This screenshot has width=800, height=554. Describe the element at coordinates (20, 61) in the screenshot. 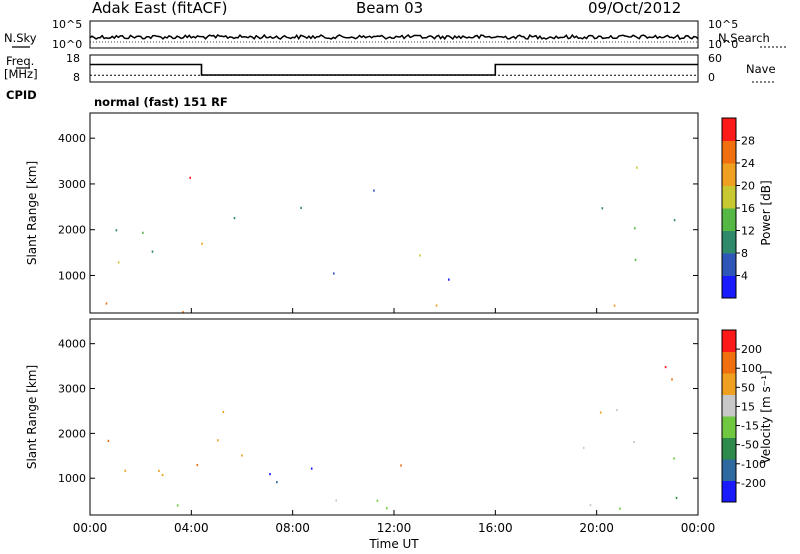

I see `freq-label: Freq.` at that location.